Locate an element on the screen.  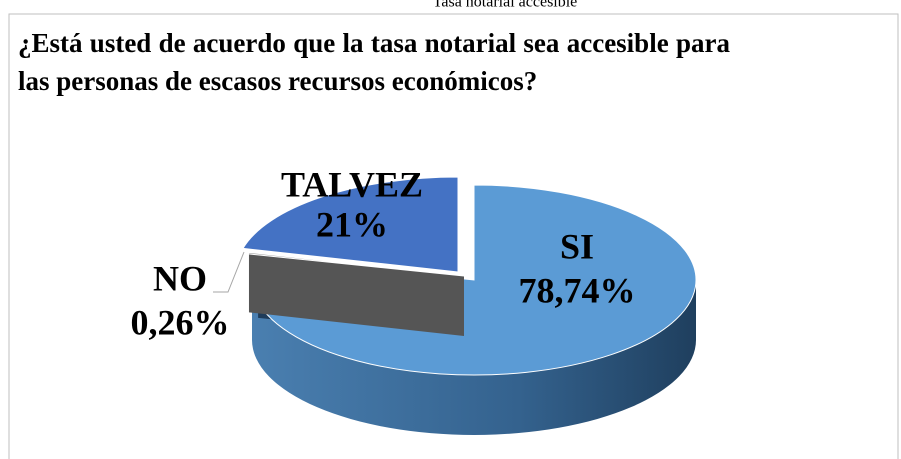
slice-label-name: SI is located at coordinates (577, 246).